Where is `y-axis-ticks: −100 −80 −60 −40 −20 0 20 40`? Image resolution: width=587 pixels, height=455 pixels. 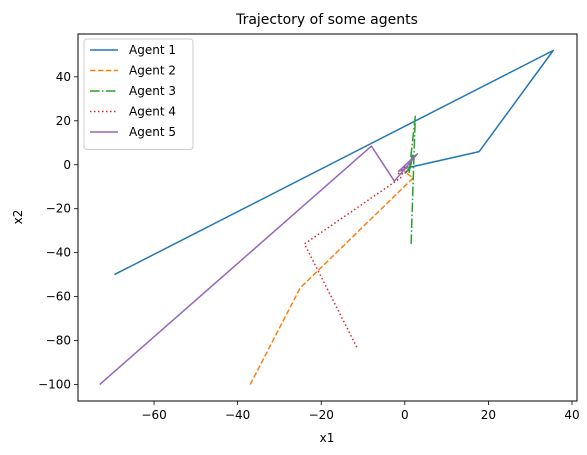 y-axis-ticks: −100 −80 −60 −40 −20 0 20 40 is located at coordinates (58, 231).